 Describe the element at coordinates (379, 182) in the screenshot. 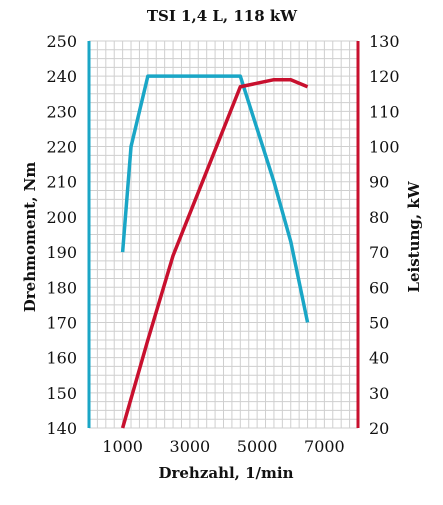

I see `right-tick-label: 90` at that location.